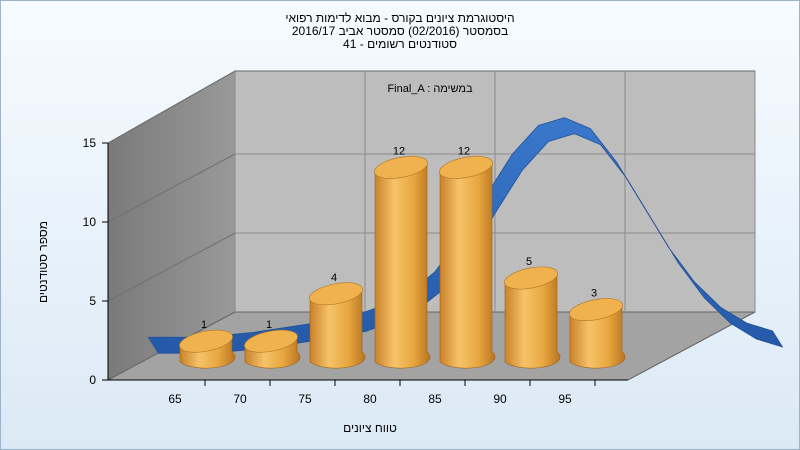 This screenshot has width=800, height=450. What do you see at coordinates (175, 399) in the screenshot?
I see `x-tick-label: 65` at bounding box center [175, 399].